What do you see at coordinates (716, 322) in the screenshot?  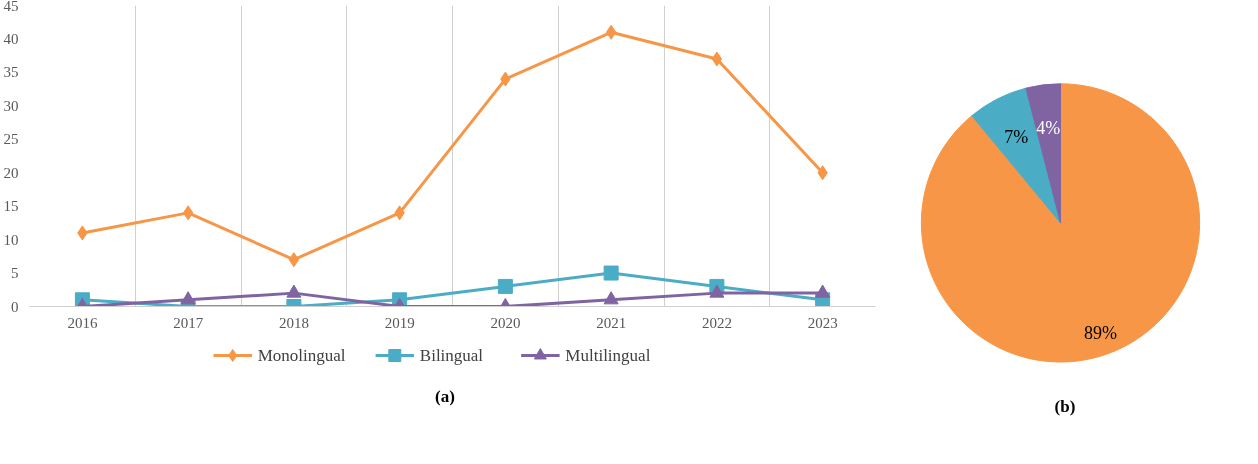 I see `x-tick-label: 2022` at bounding box center [716, 322].